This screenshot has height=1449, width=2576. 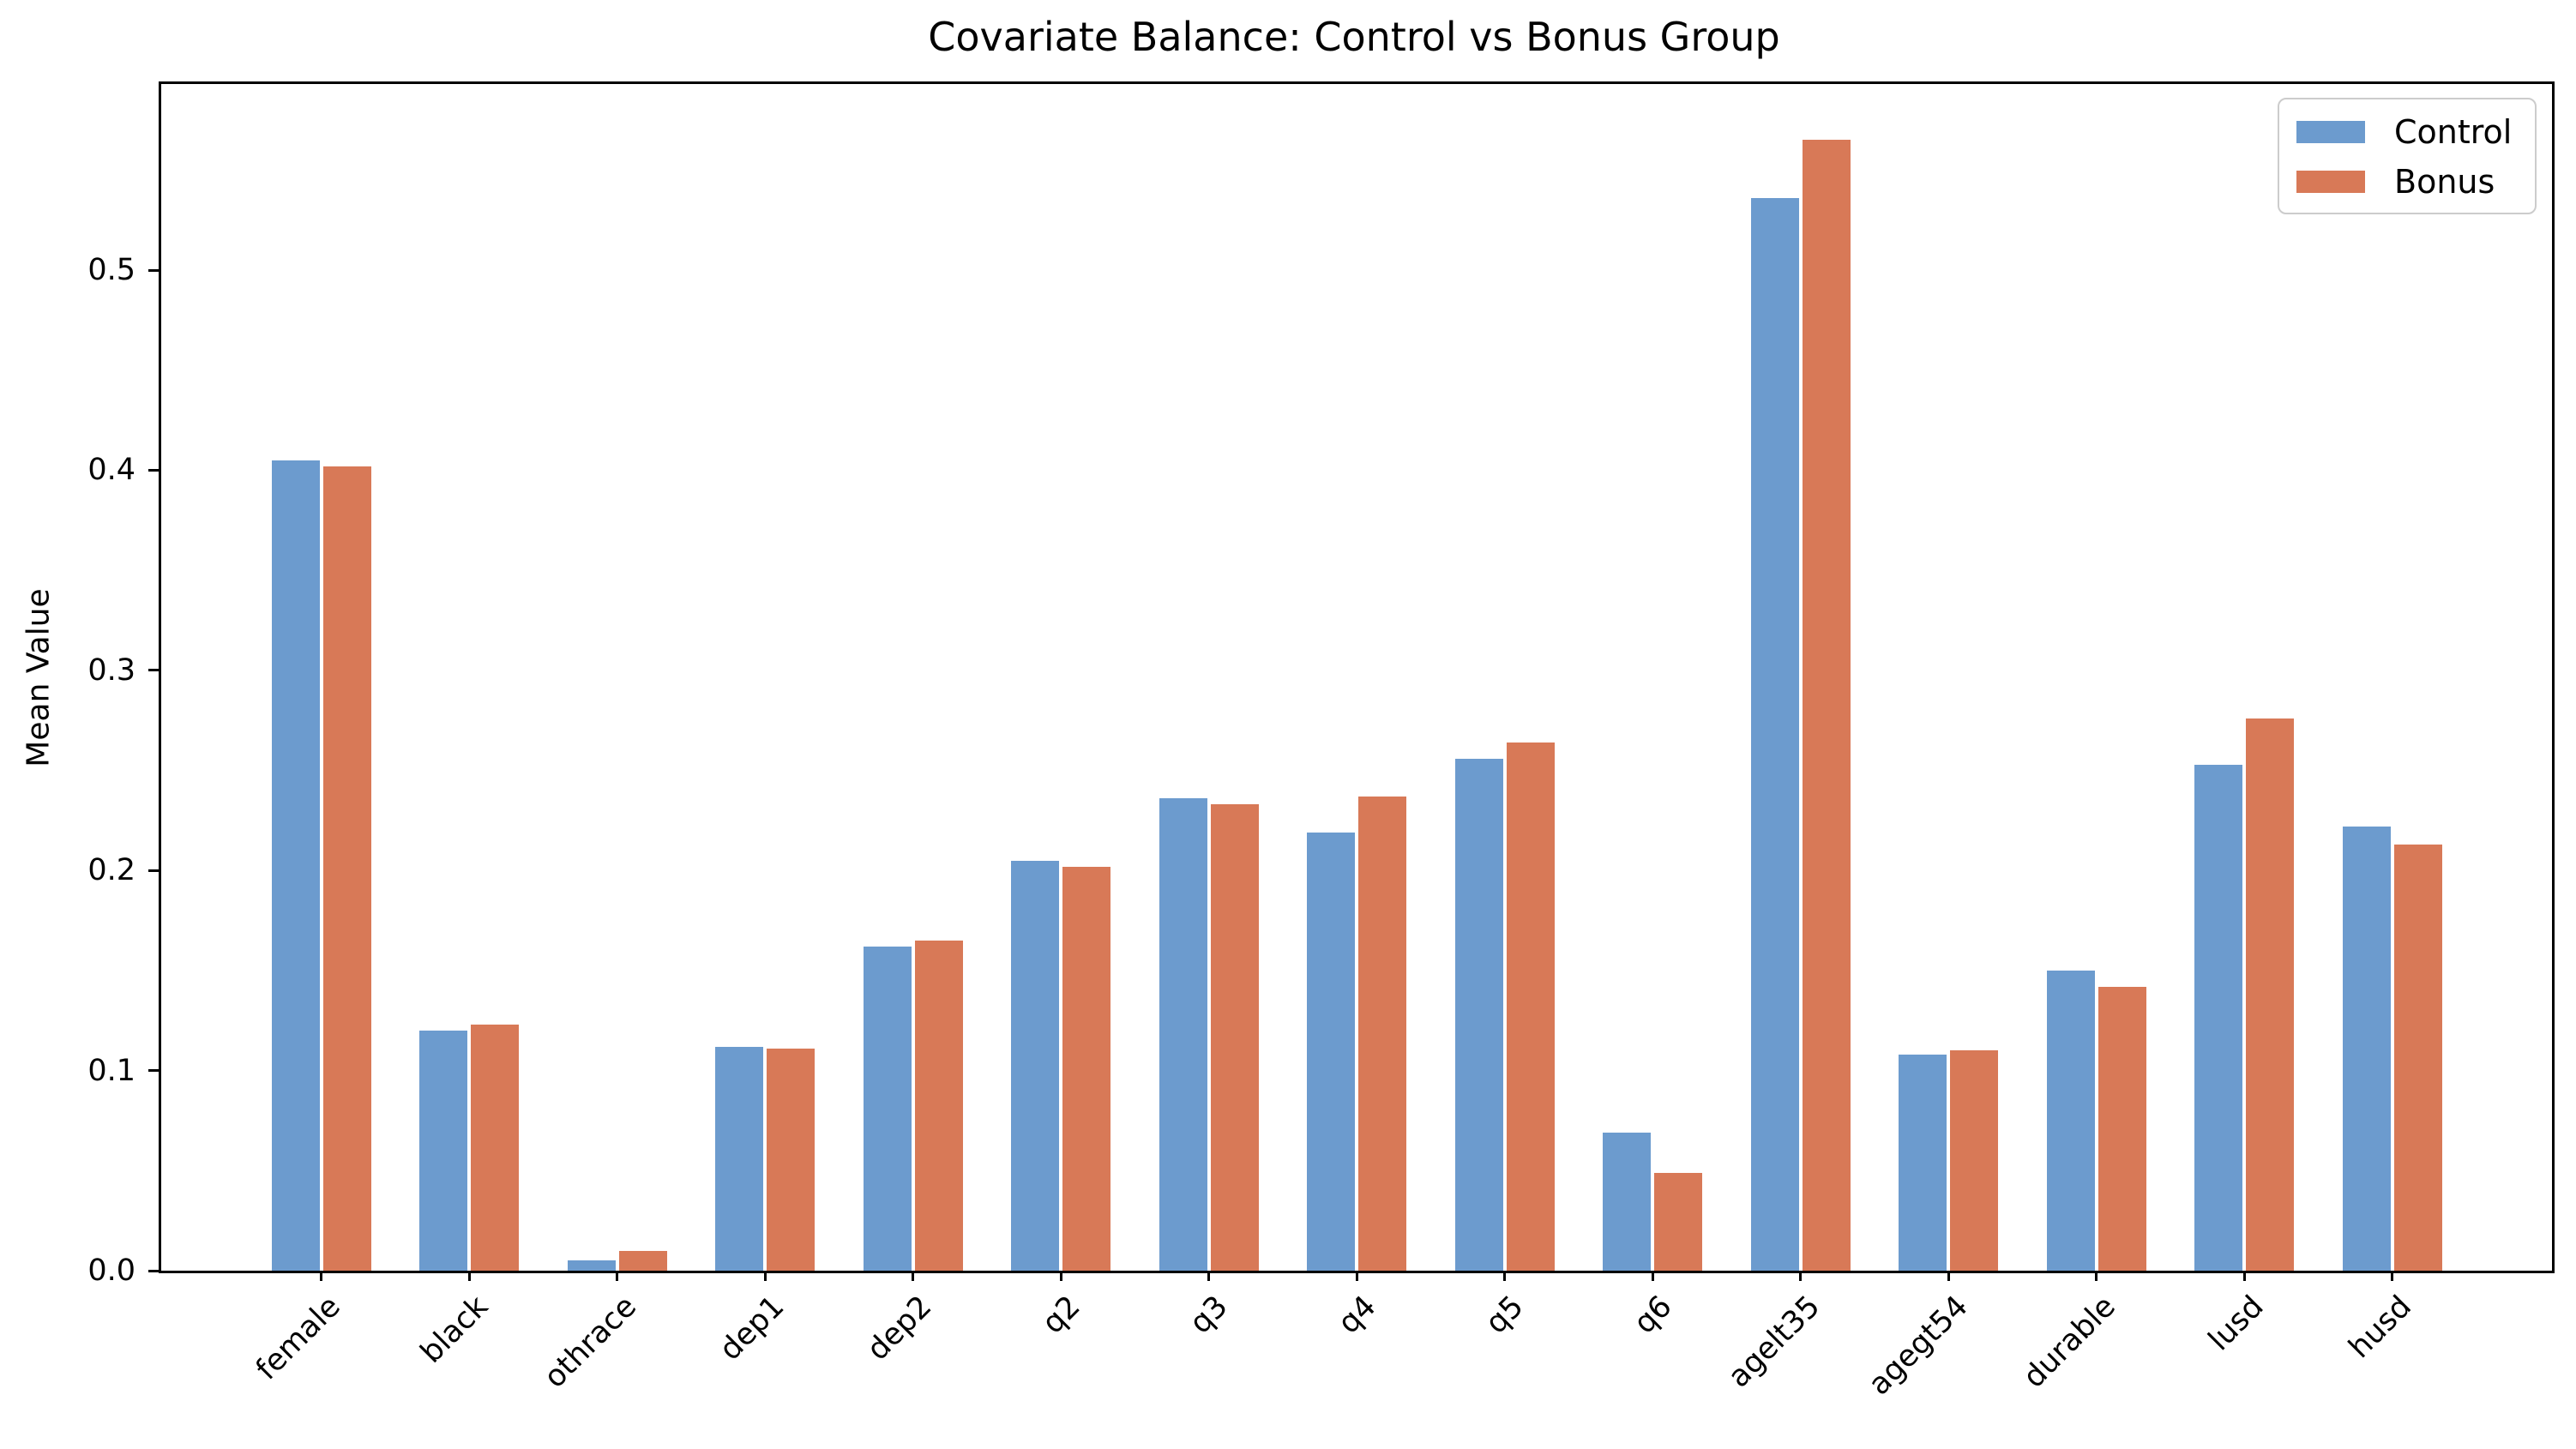 What do you see at coordinates (444, 1151) in the screenshot?
I see `bar-control-black` at bounding box center [444, 1151].